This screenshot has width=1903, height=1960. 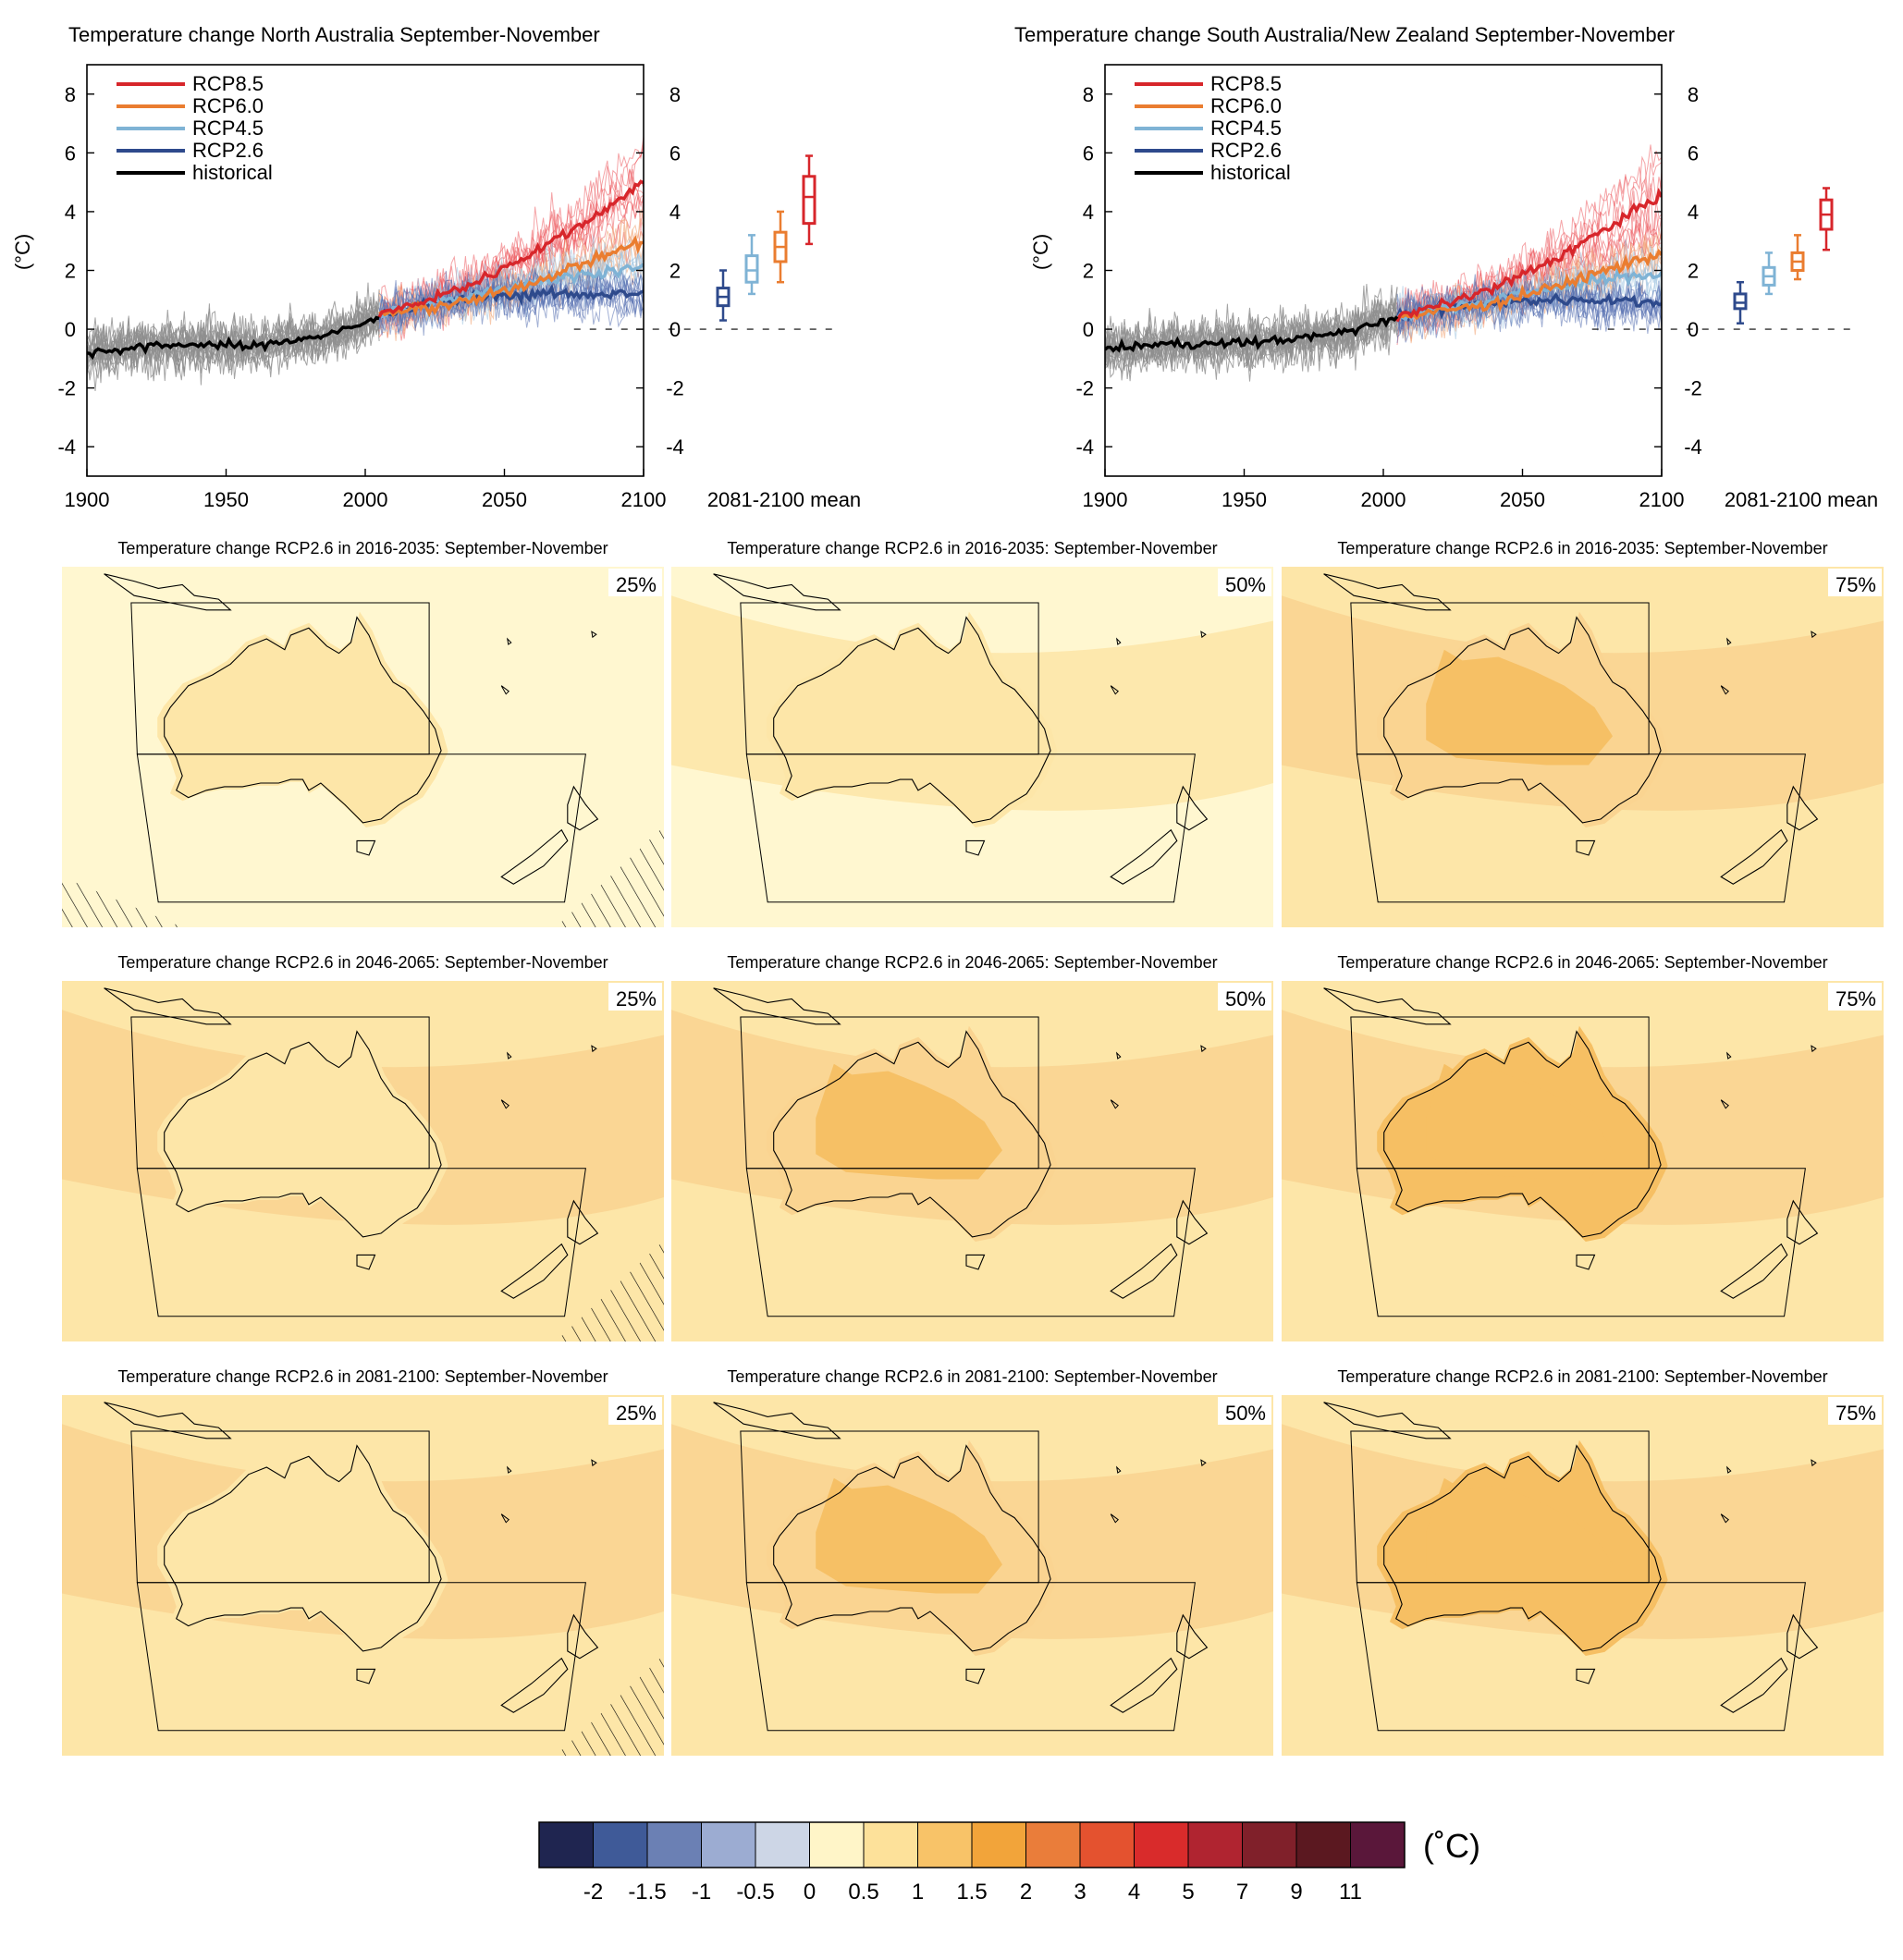 I want to click on legend-label: historical, so click(x=232, y=172).